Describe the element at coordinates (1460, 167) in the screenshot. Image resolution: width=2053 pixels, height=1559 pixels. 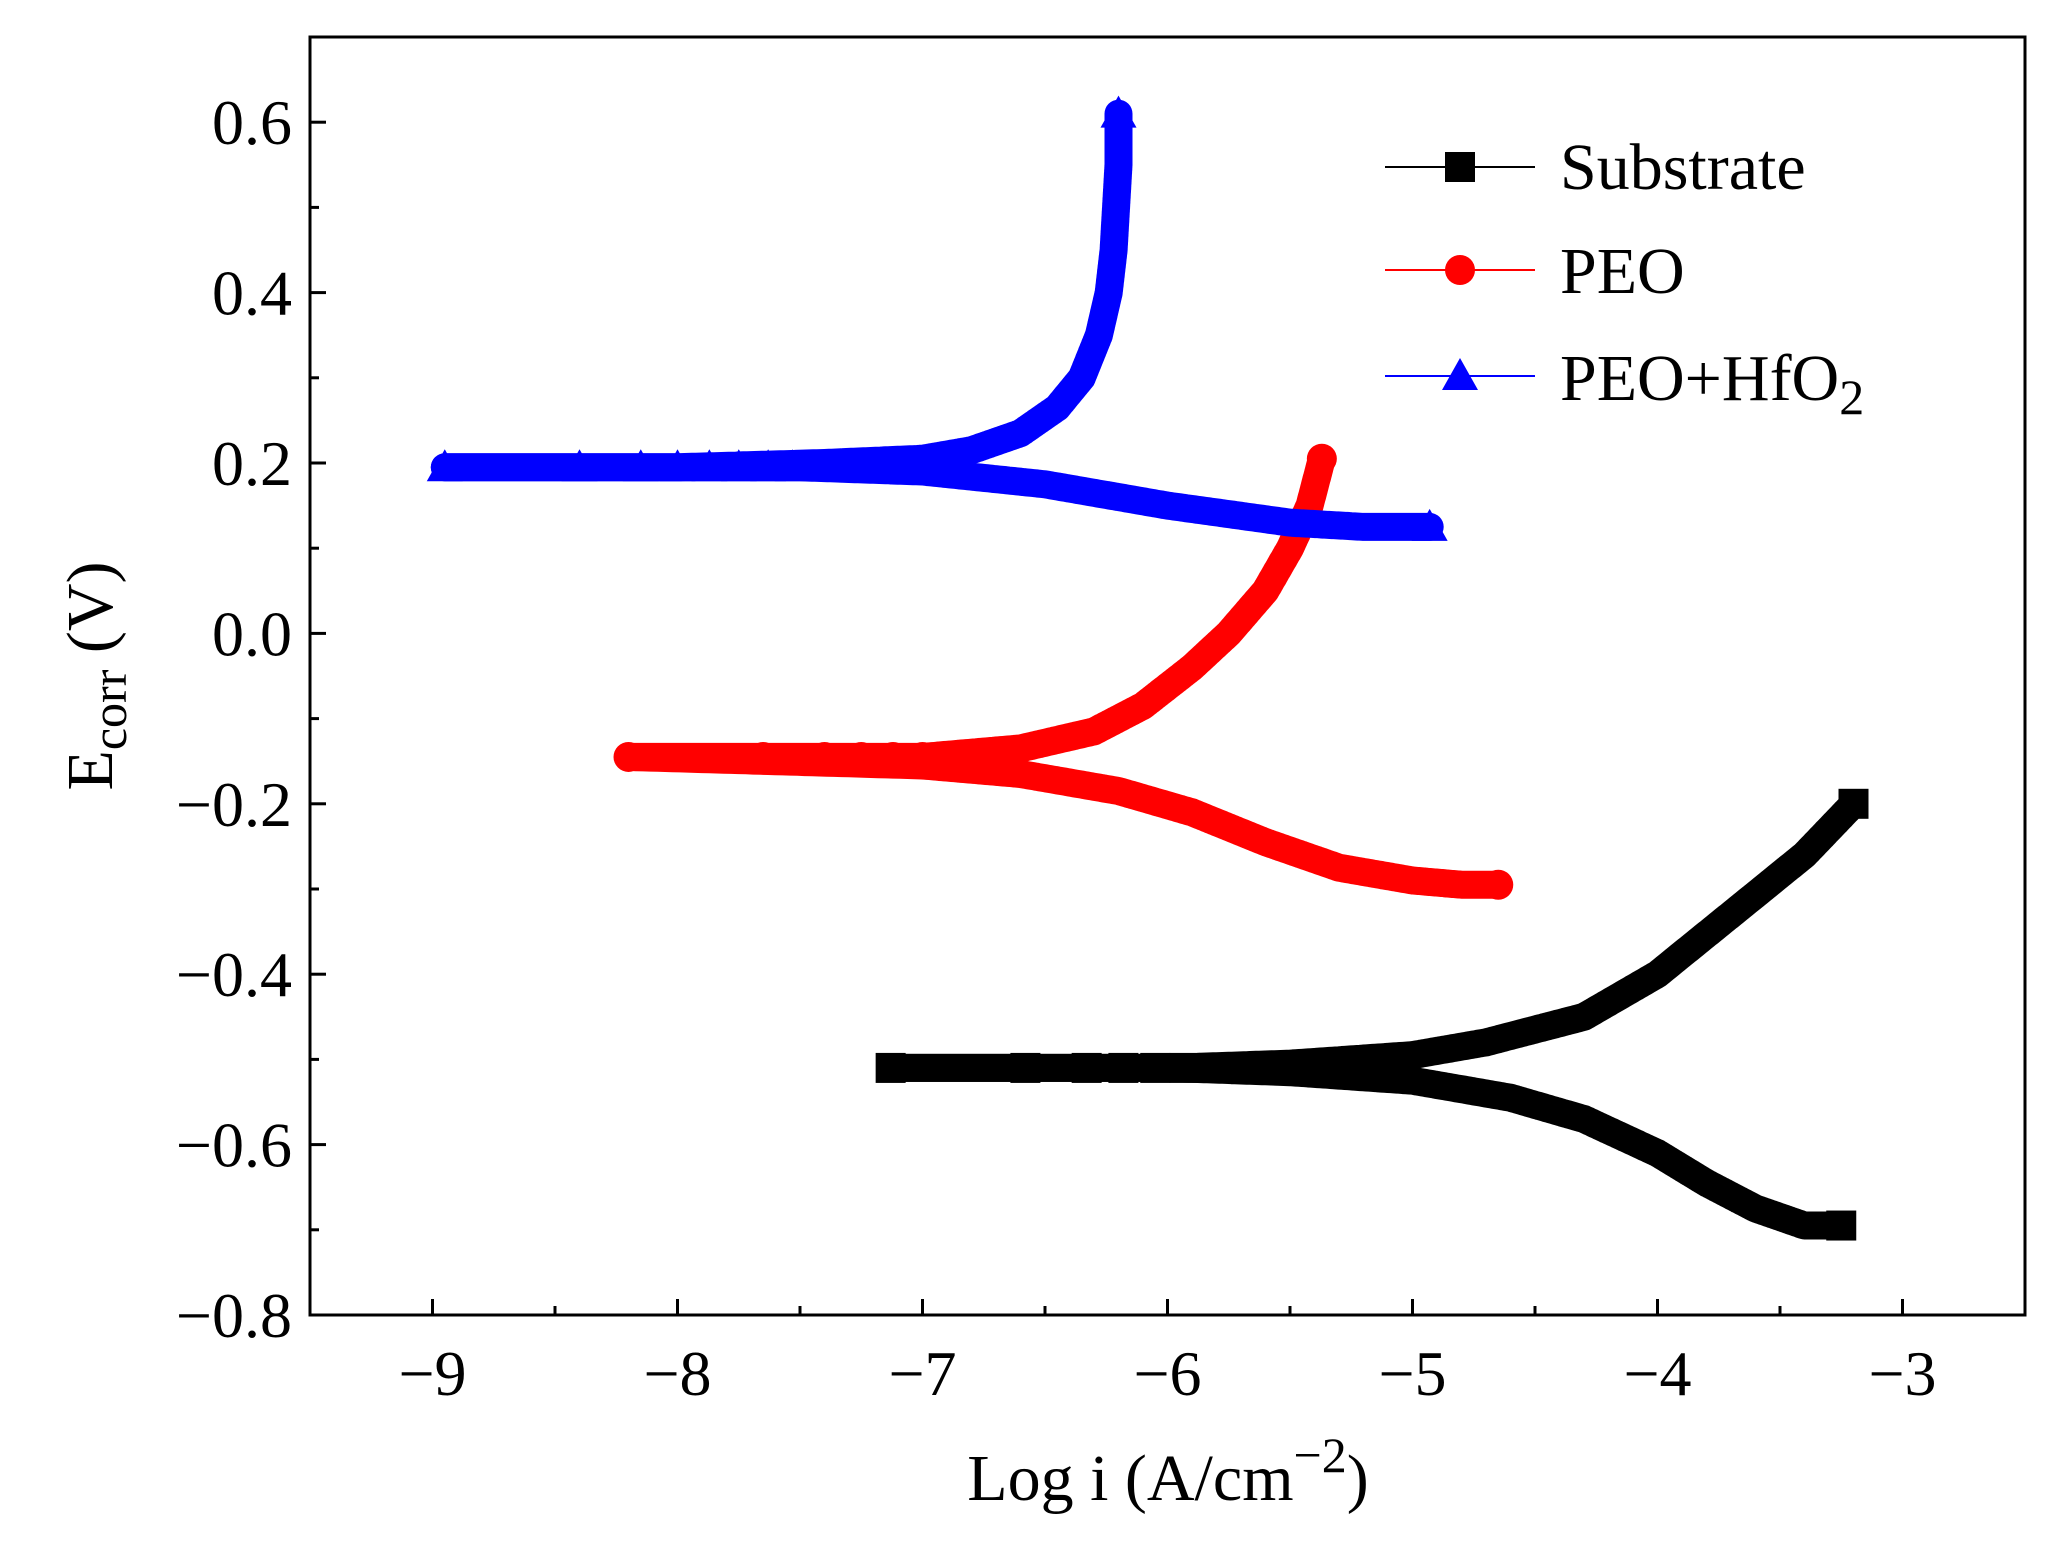
I see `legend-marker-substrate` at that location.